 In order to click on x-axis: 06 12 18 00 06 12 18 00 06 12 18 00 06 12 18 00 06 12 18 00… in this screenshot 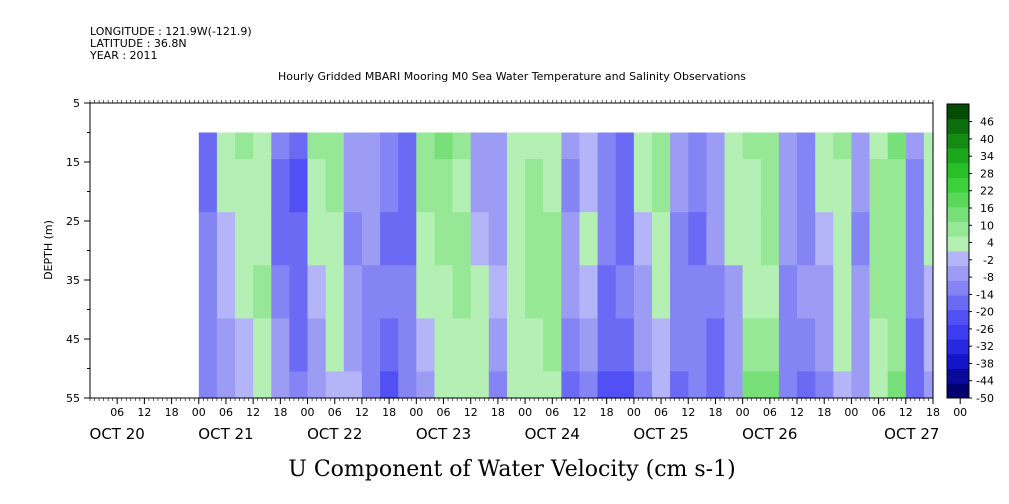, I will do `click(528, 420)`.